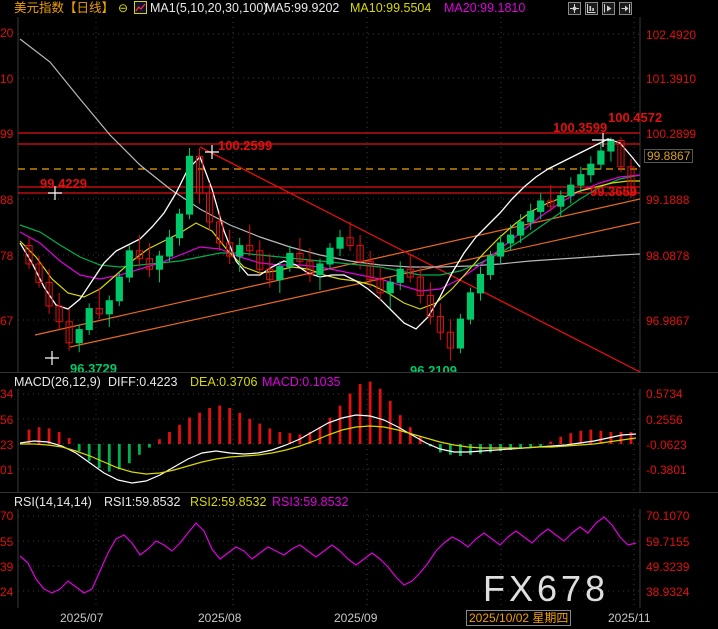 This screenshot has width=718, height=629. What do you see at coordinates (123, 8) in the screenshot?
I see `circle-minus-icon: ⊖` at bounding box center [123, 8].